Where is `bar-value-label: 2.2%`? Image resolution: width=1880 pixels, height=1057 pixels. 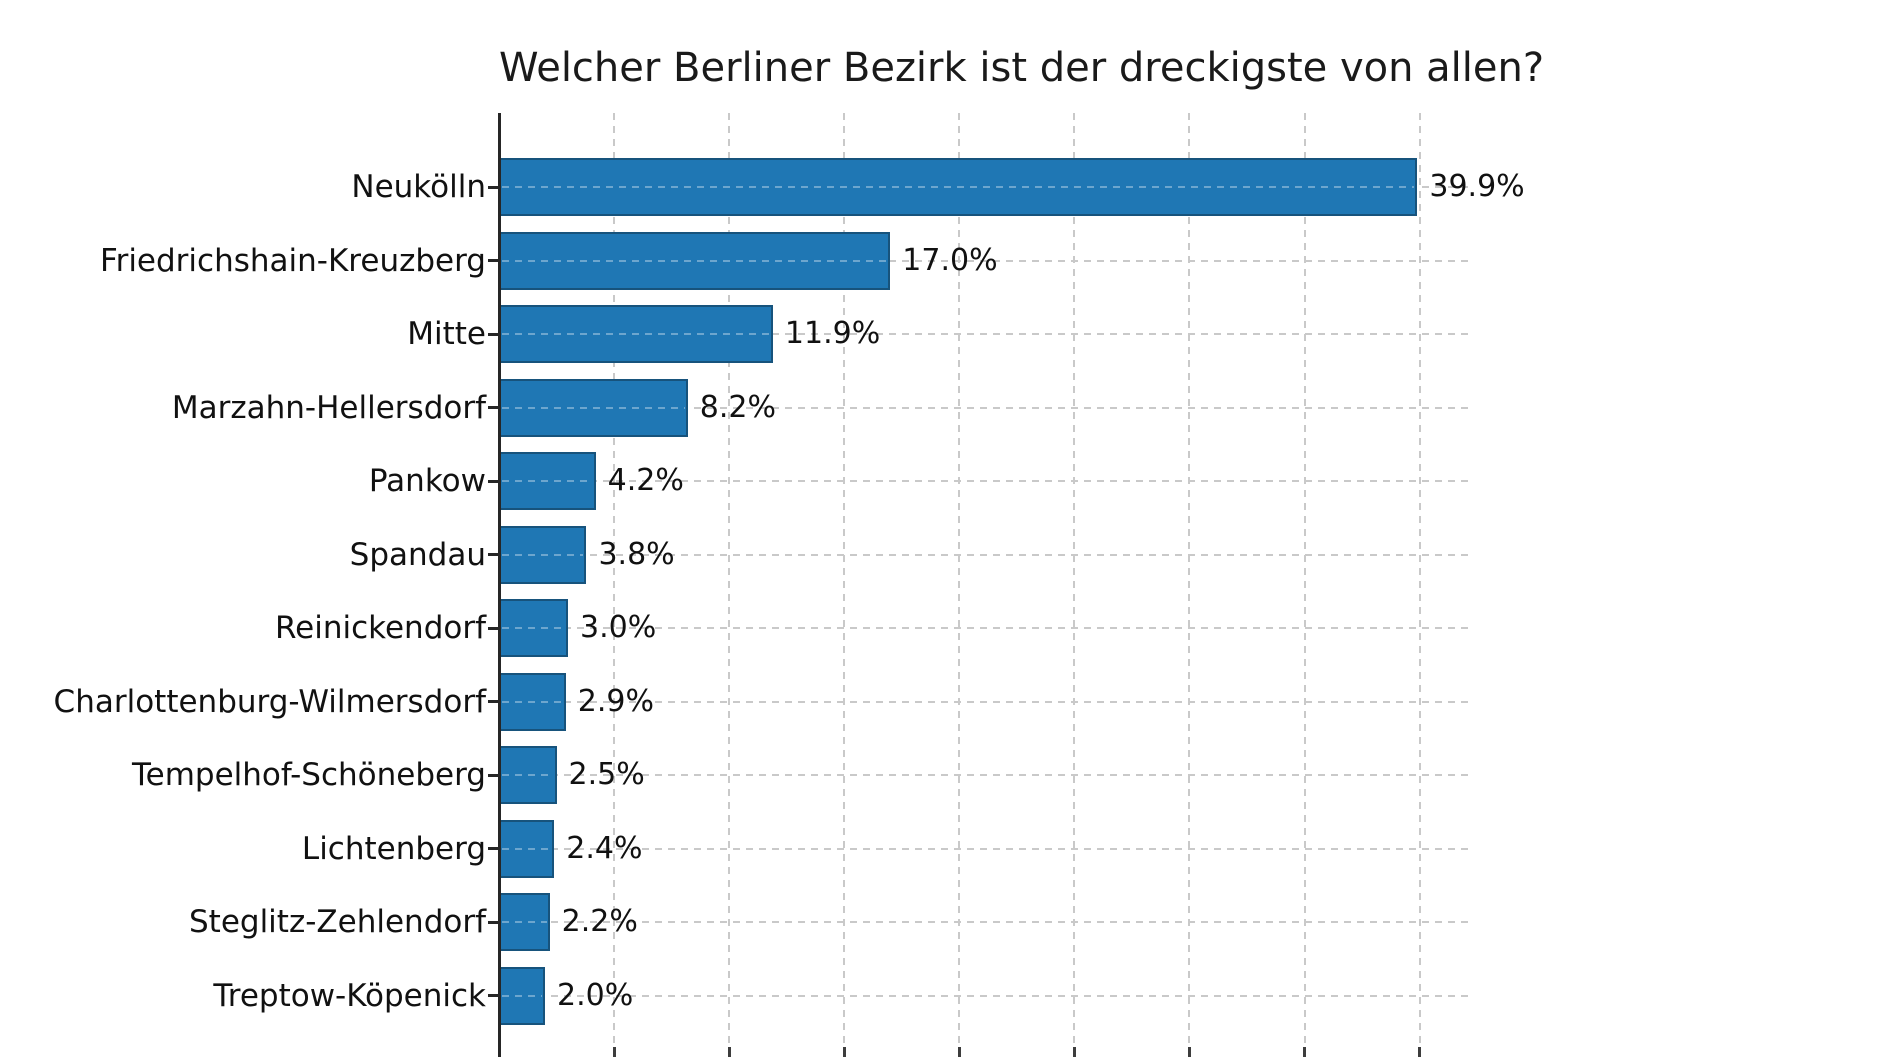
bar-value-label: 2.2% is located at coordinates (599, 921).